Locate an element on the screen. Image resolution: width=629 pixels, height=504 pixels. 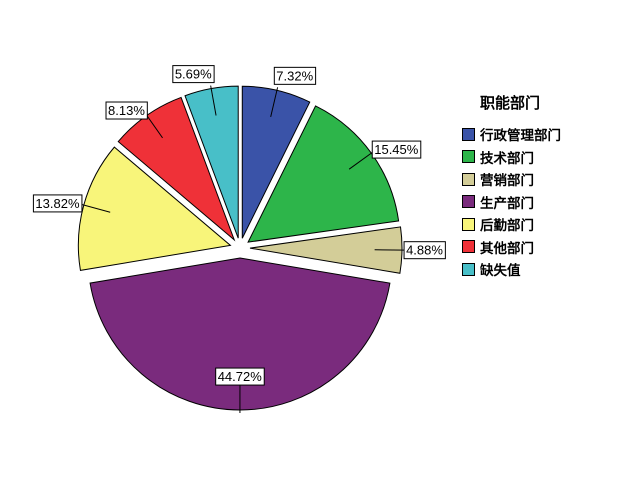
legend-items: 行政管理部门 技术部门营销部门生产部门后勤部门其他部门缺失值 is located at coordinates (511, 202).